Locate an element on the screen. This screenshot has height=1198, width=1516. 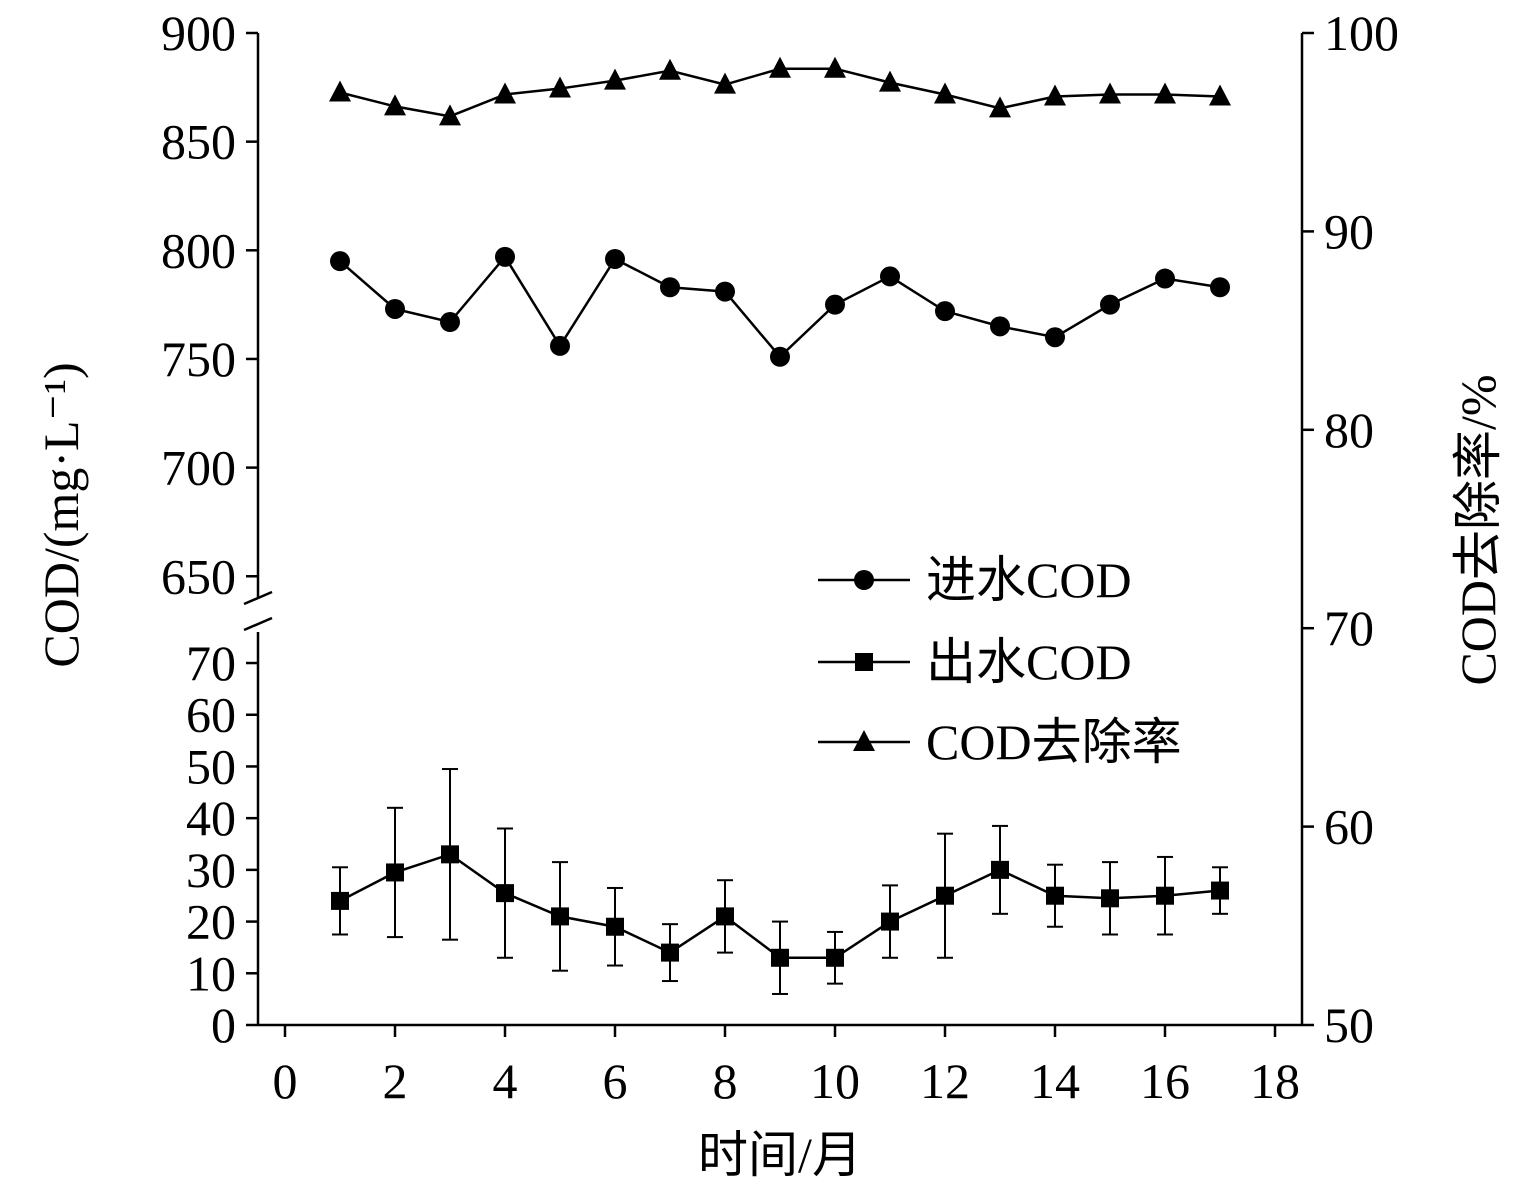
legend-circle-marker is located at coordinates (864, 580).